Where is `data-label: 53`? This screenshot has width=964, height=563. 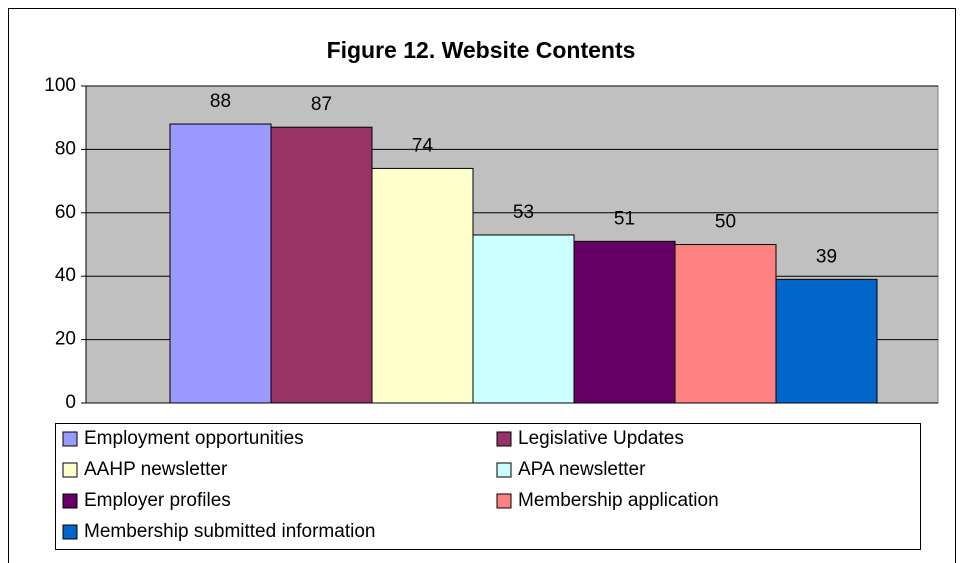 data-label: 53 is located at coordinates (523, 212).